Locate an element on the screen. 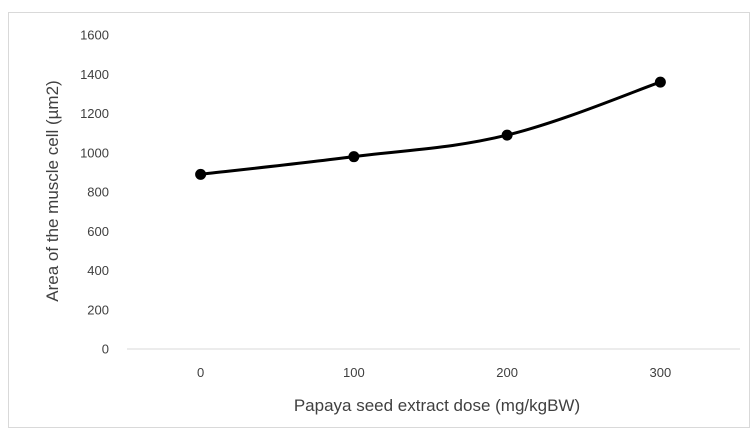 The height and width of the screenshot is (431, 753). series-line is located at coordinates (431, 128).